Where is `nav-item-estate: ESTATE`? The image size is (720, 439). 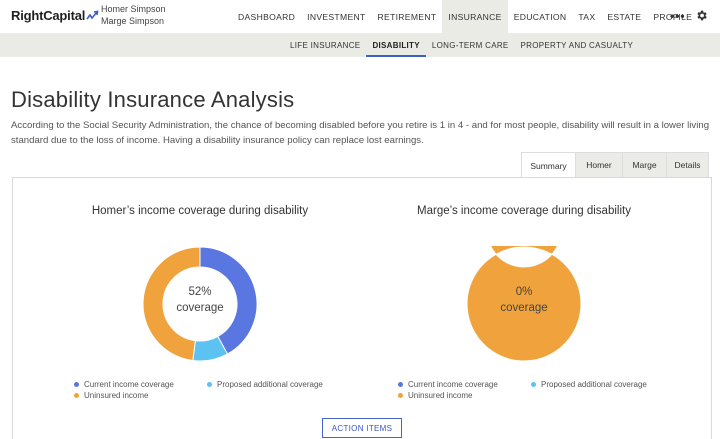
nav-item-estate: ESTATE is located at coordinates (624, 16).